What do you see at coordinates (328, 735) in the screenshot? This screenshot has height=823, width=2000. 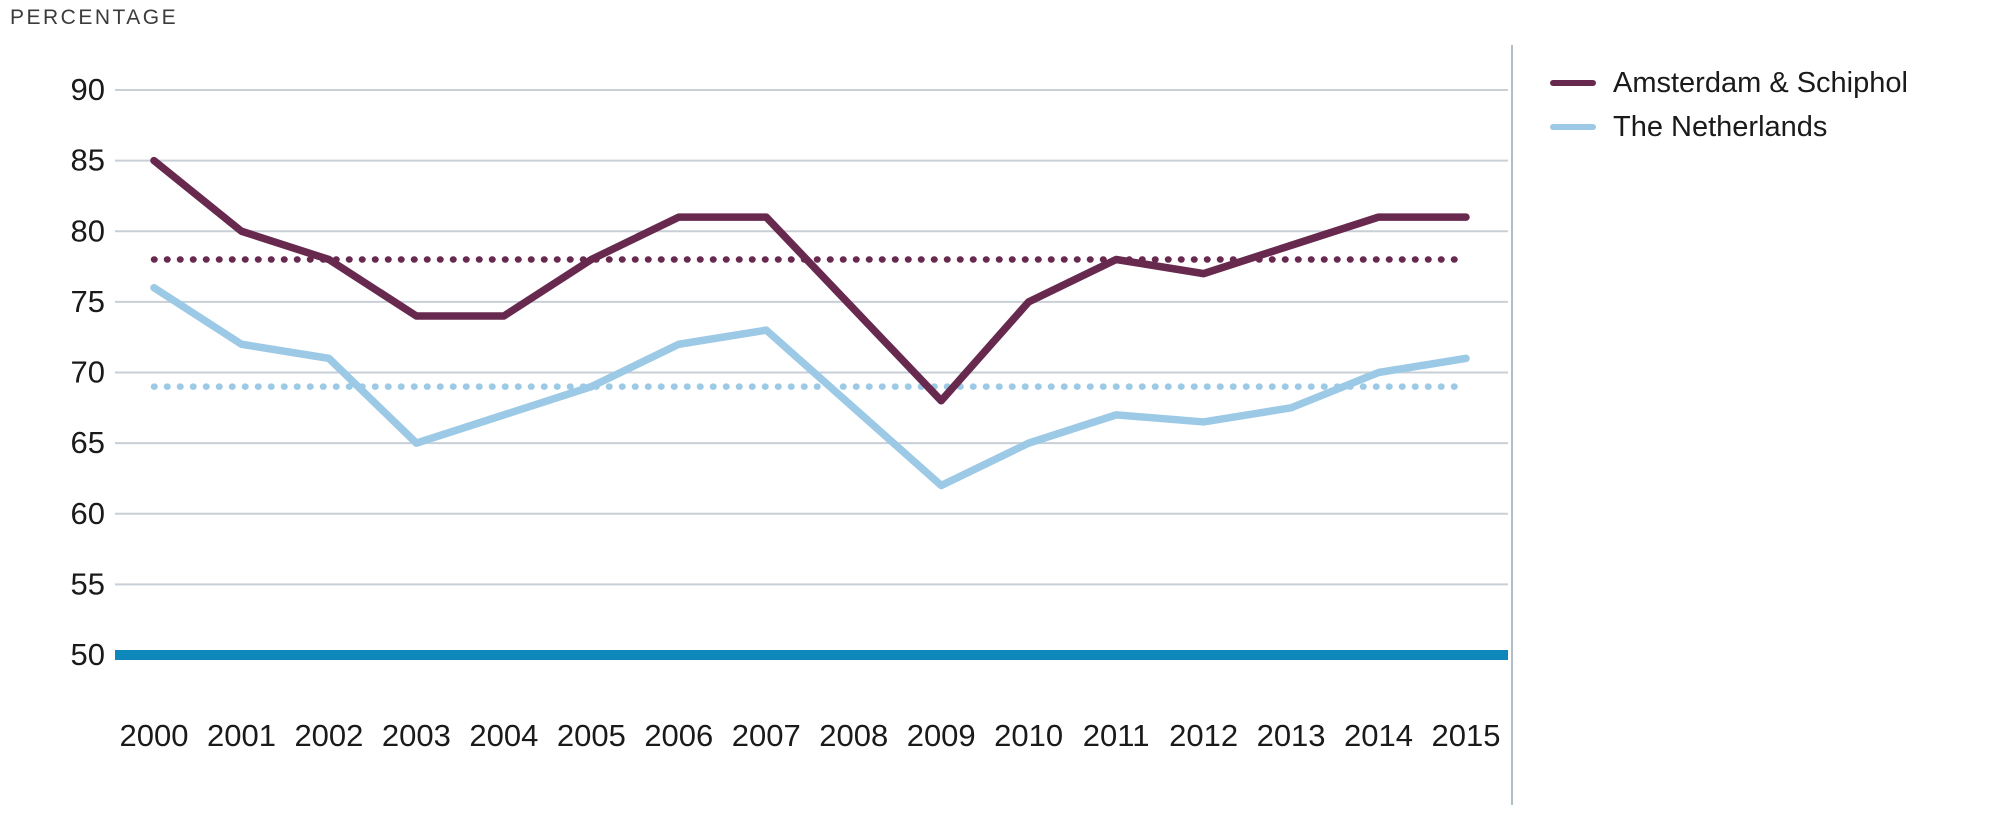 I see `x-tick-label: 2002` at bounding box center [328, 735].